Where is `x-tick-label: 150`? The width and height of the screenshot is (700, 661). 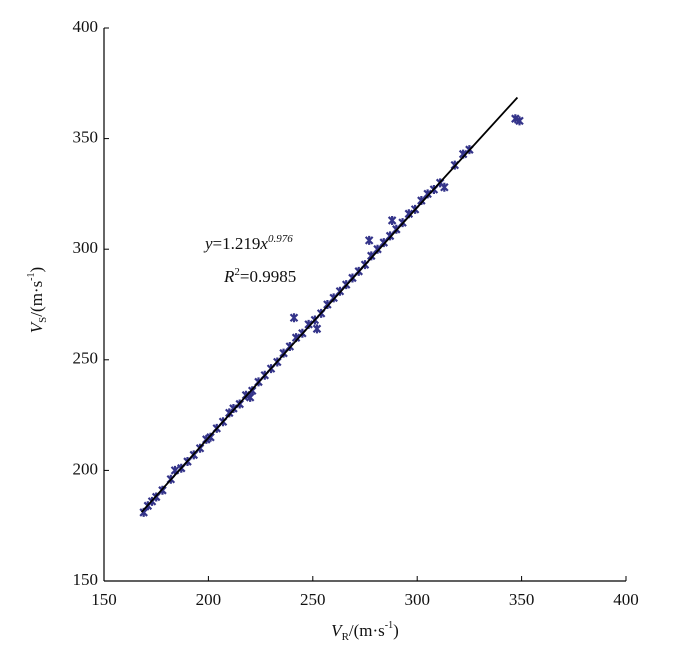
x-tick-label: 150 is located at coordinates (104, 599).